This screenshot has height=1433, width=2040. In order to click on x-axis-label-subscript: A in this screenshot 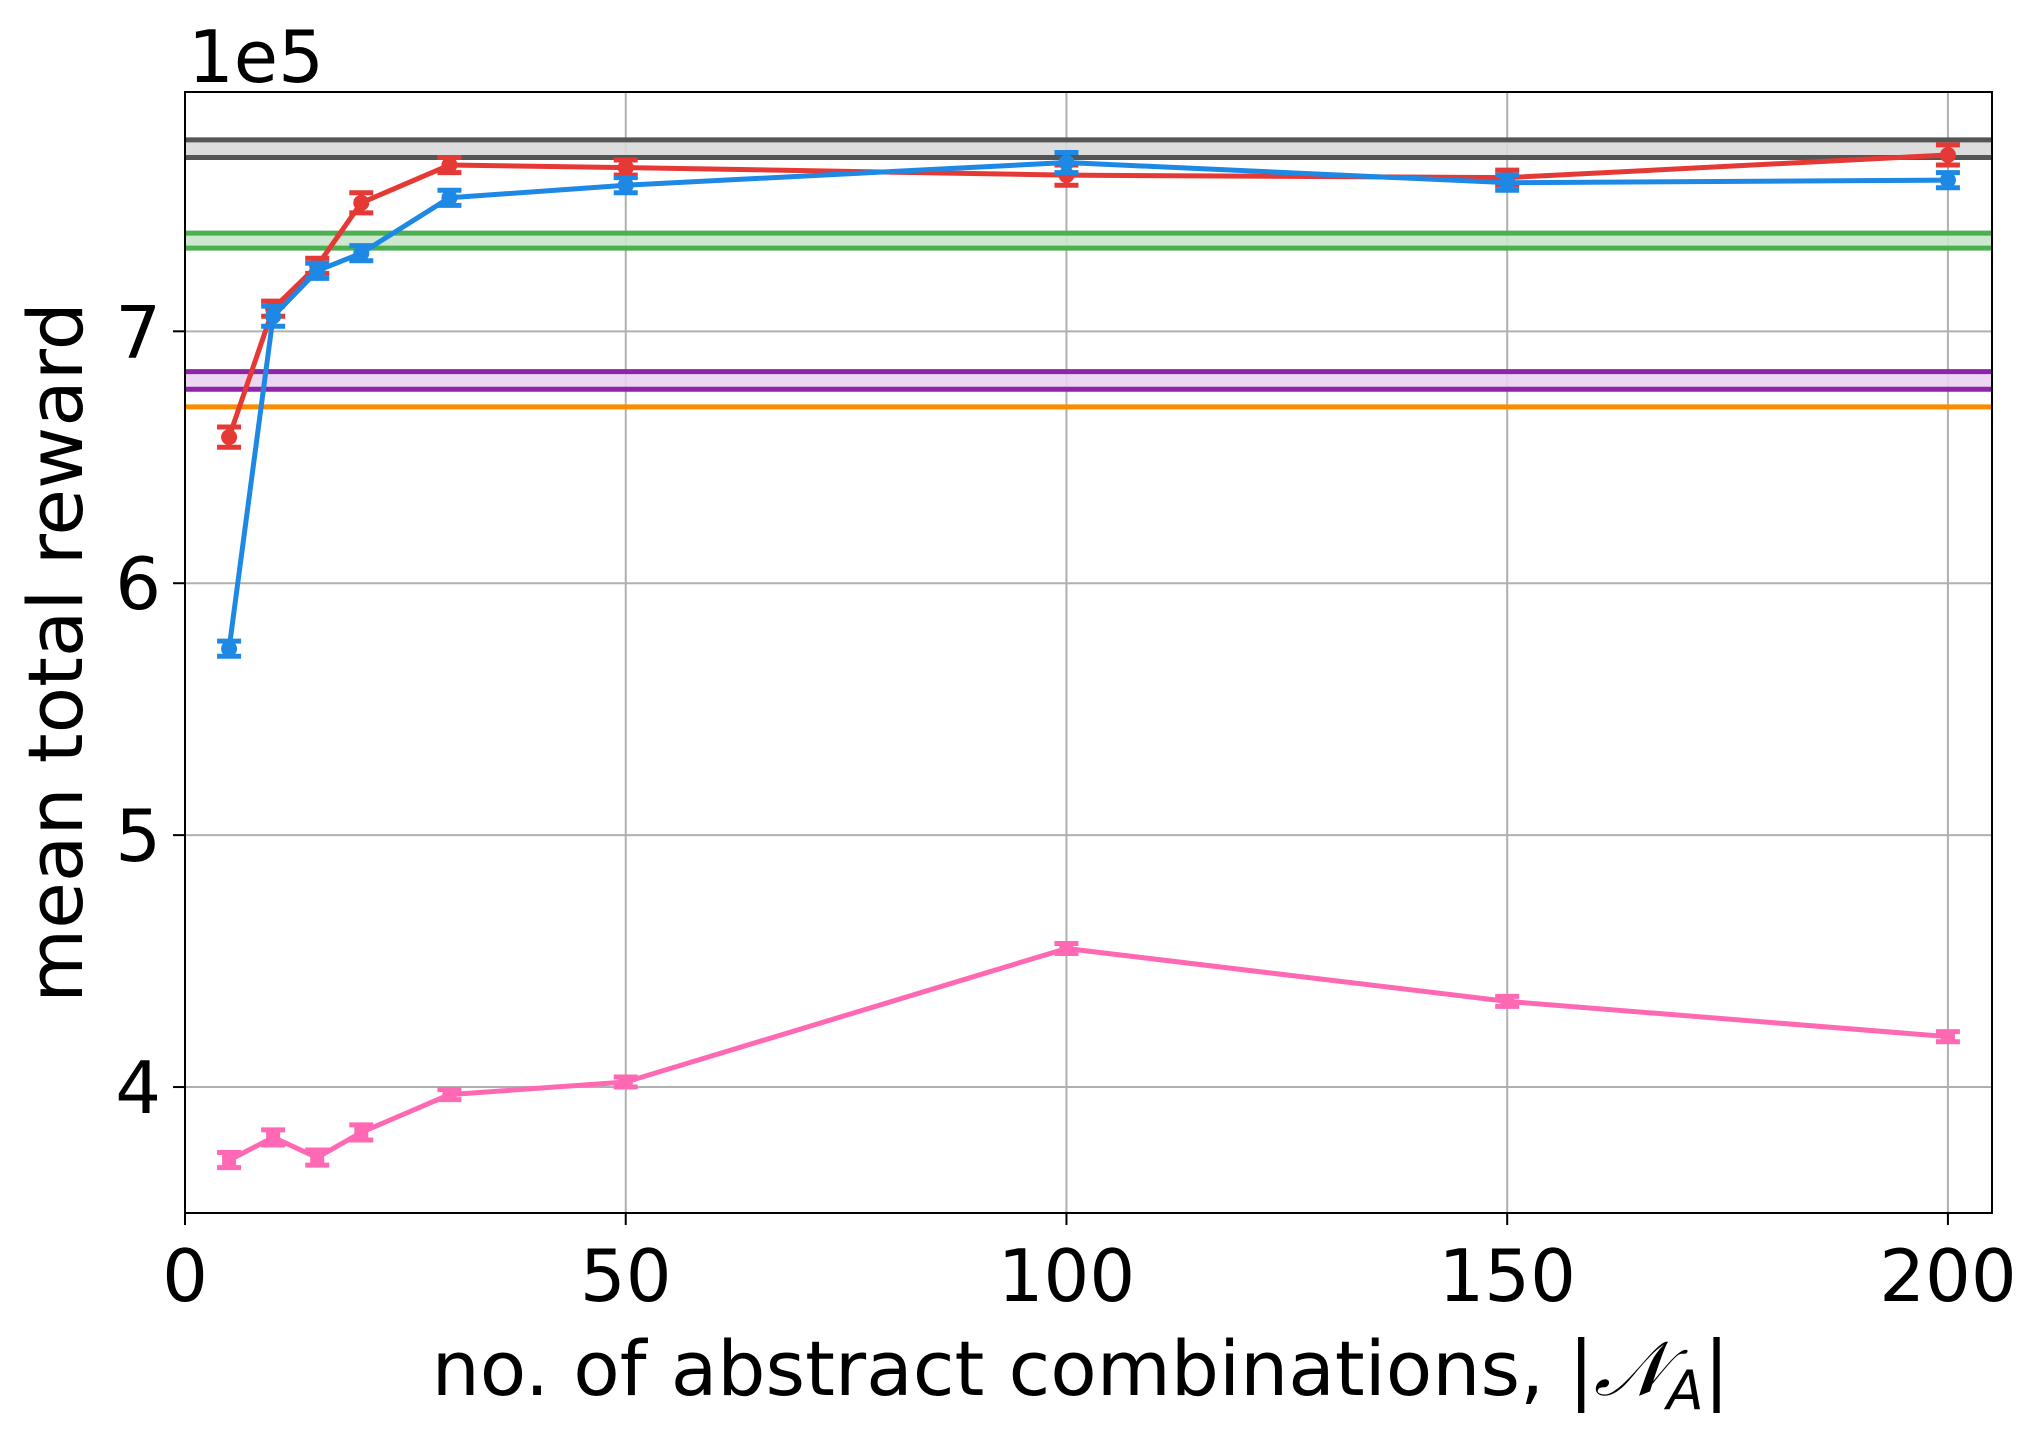, I will do `click(1684, 1390)`.